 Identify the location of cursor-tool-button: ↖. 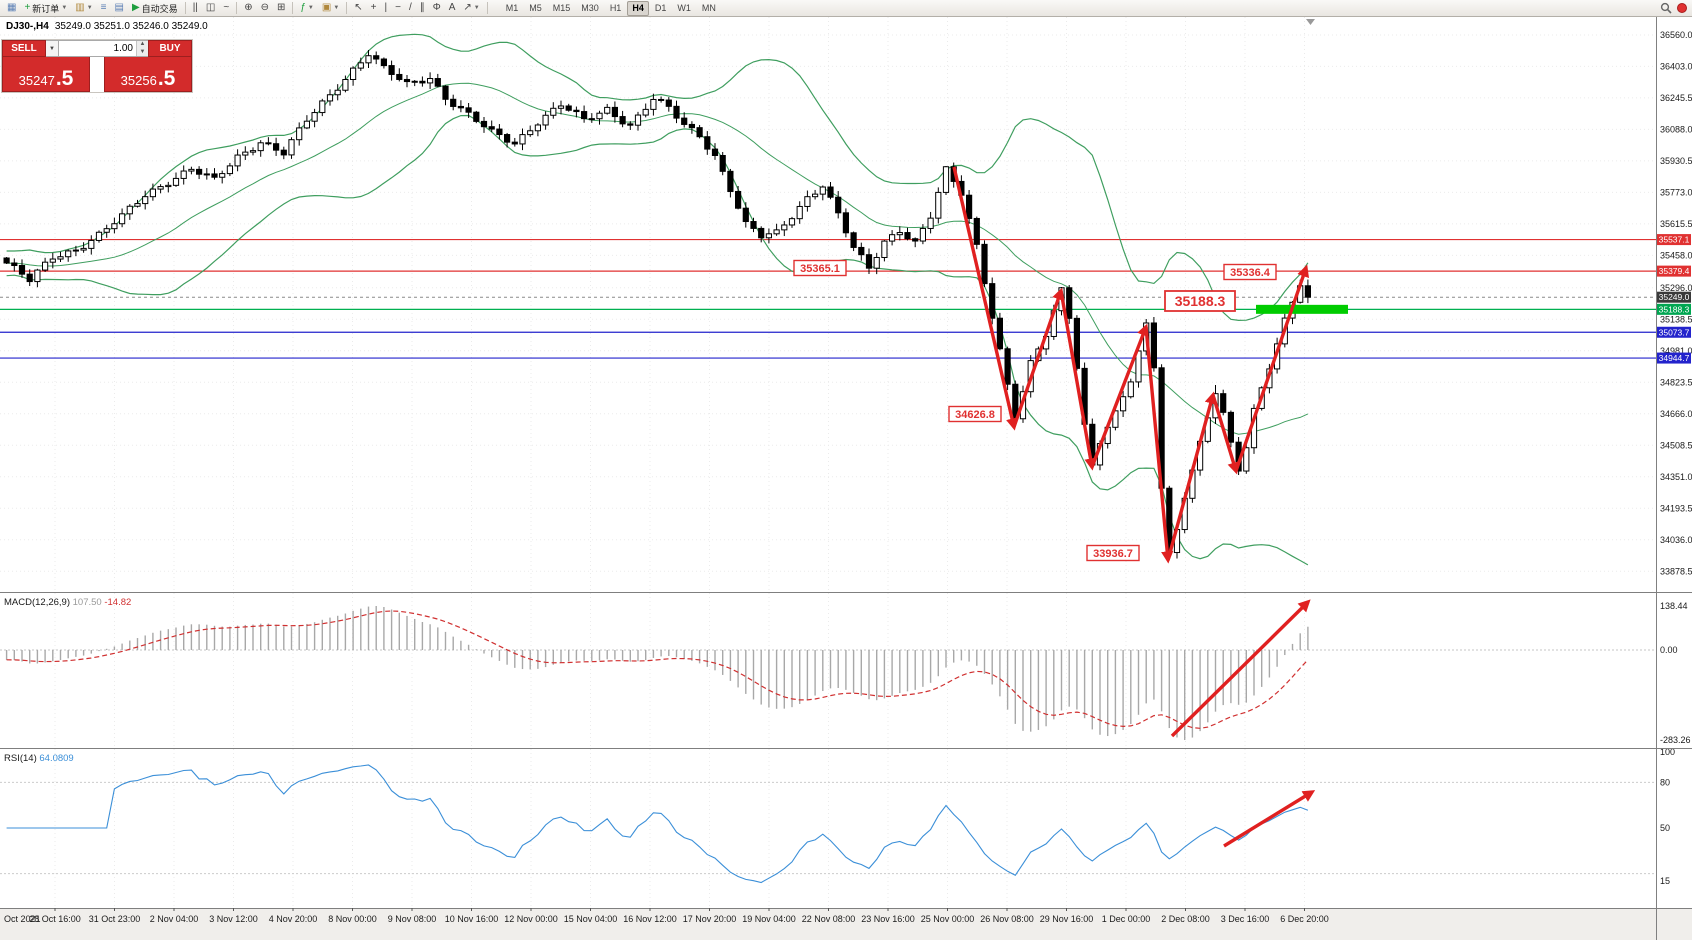
(358, 8).